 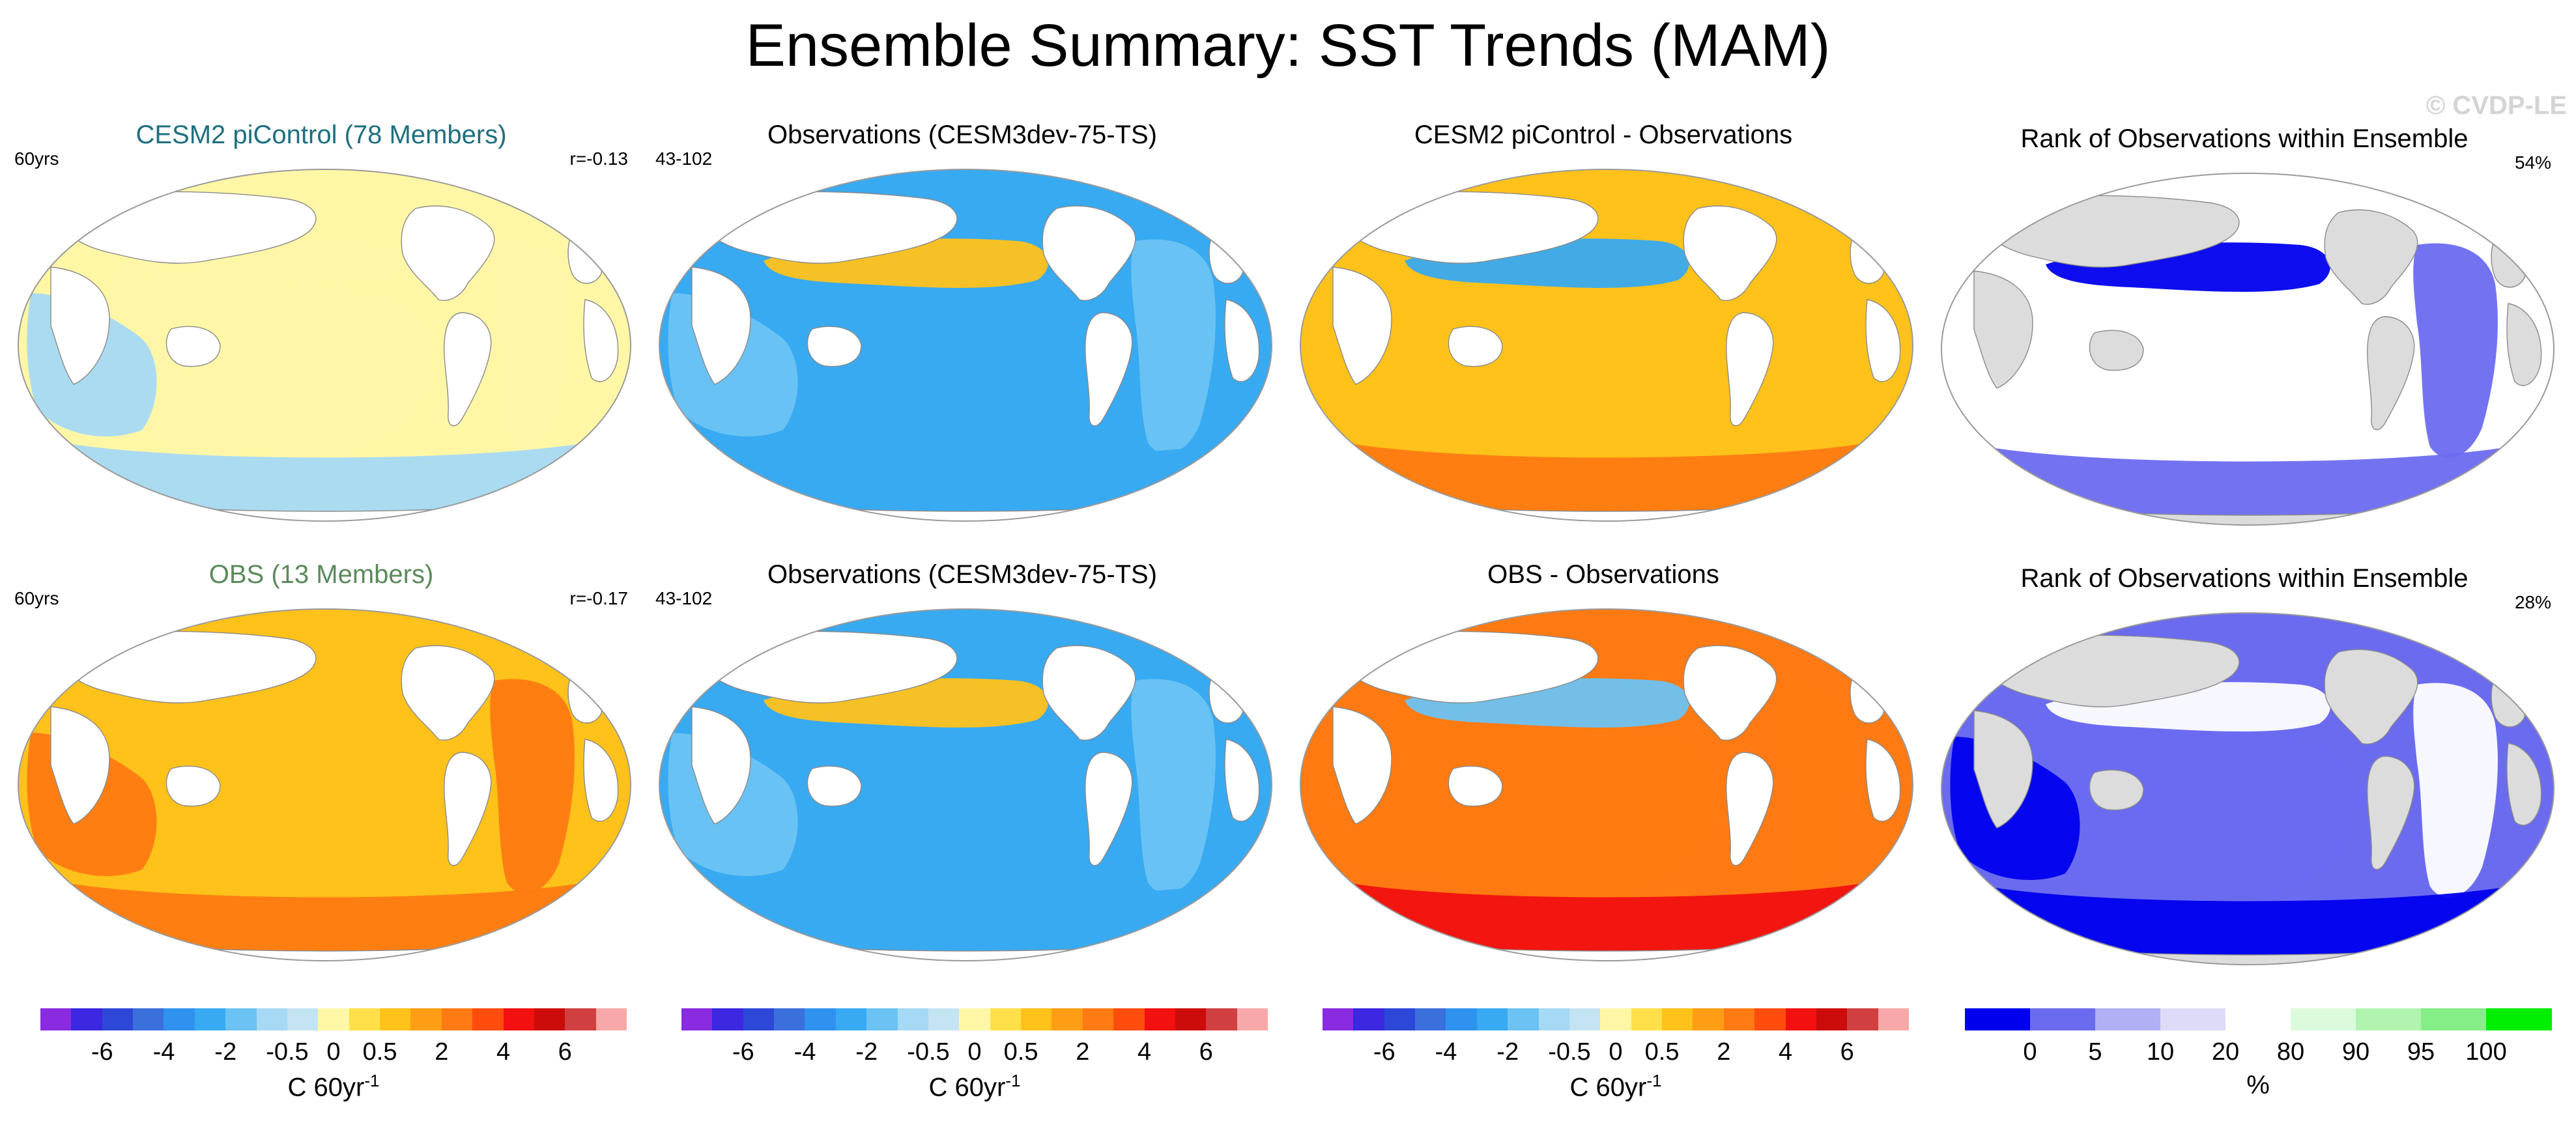 I want to click on map-obs-members, so click(x=324, y=784).